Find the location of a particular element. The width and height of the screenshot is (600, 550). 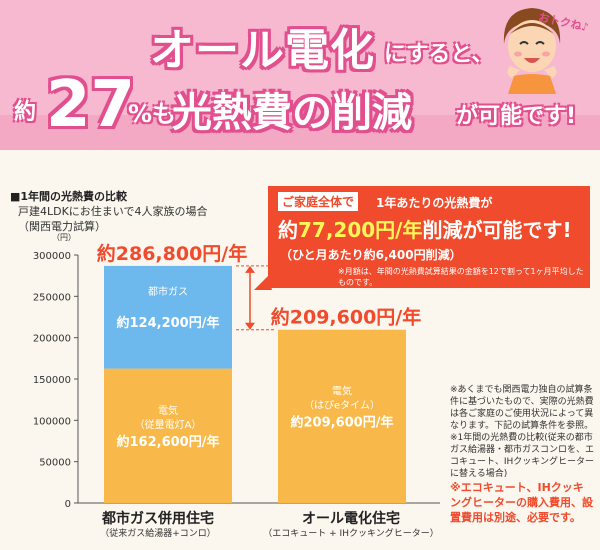

section-title: ■1年間の光熱費の比較 is located at coordinates (69, 196).